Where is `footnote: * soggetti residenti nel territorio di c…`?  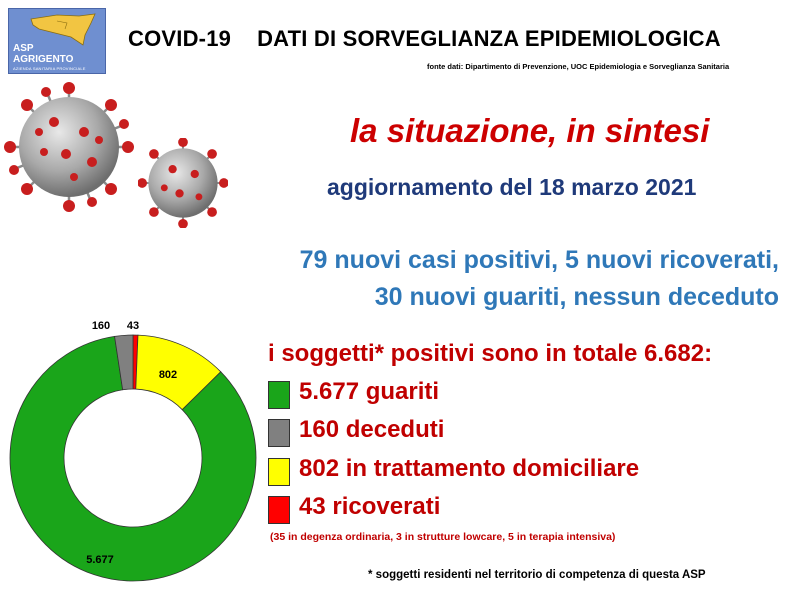 footnote: * soggetti residenti nel territorio di c… is located at coordinates (537, 575).